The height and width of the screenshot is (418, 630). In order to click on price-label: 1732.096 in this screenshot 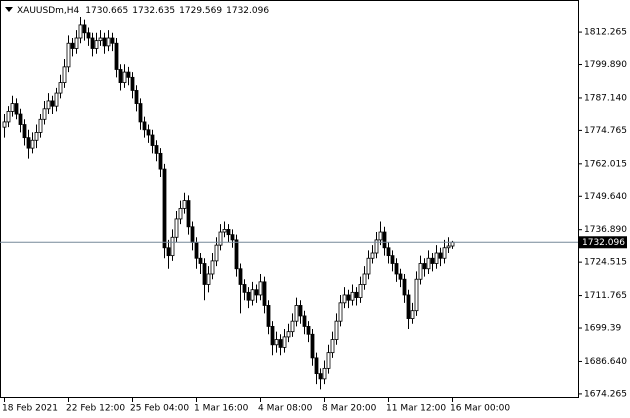, I will do `click(603, 243)`.